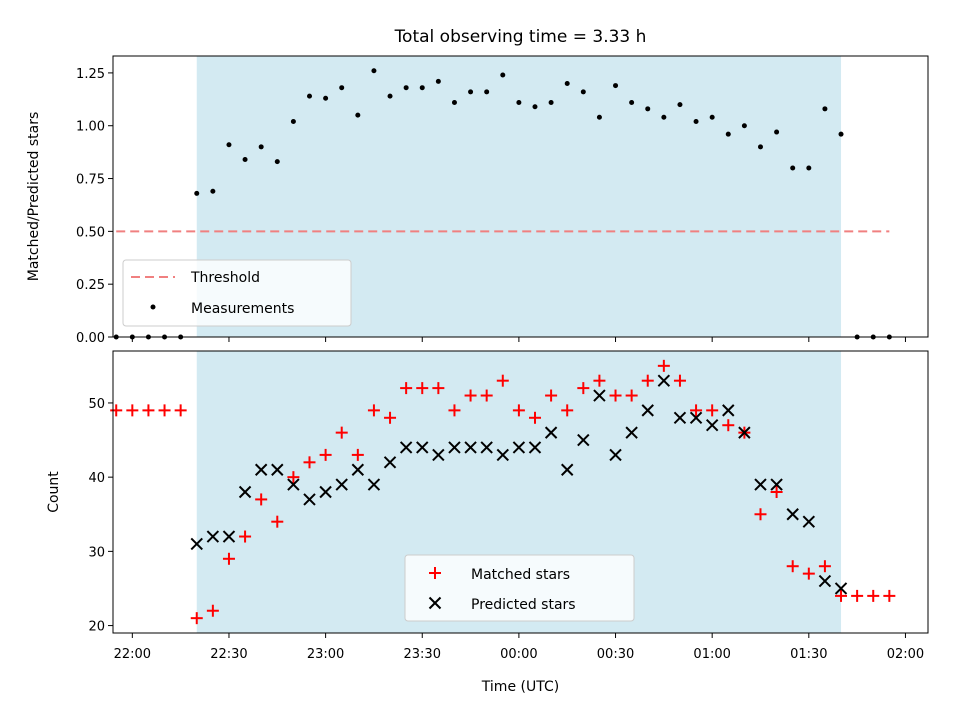 Image resolution: width=960 pixels, height=724 pixels. Describe the element at coordinates (96, 478) in the screenshot. I see `bottom-y-tick-label: 40` at that location.